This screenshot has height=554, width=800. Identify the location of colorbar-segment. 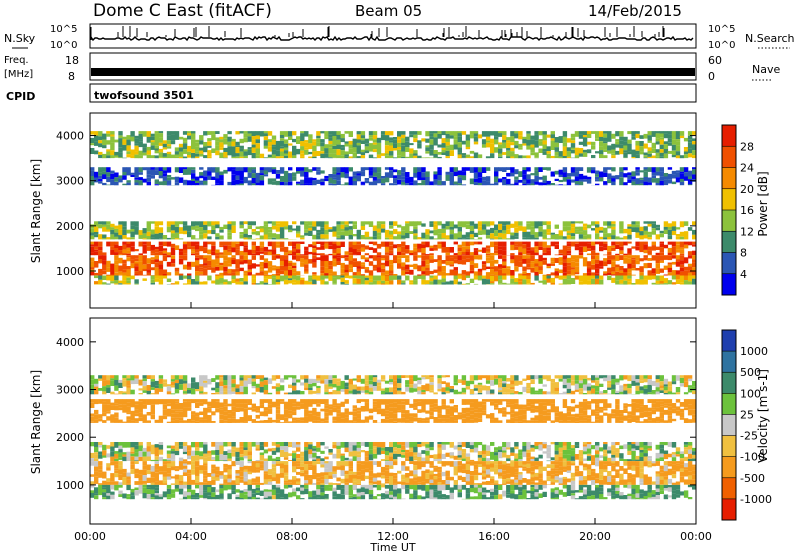
(729, 178).